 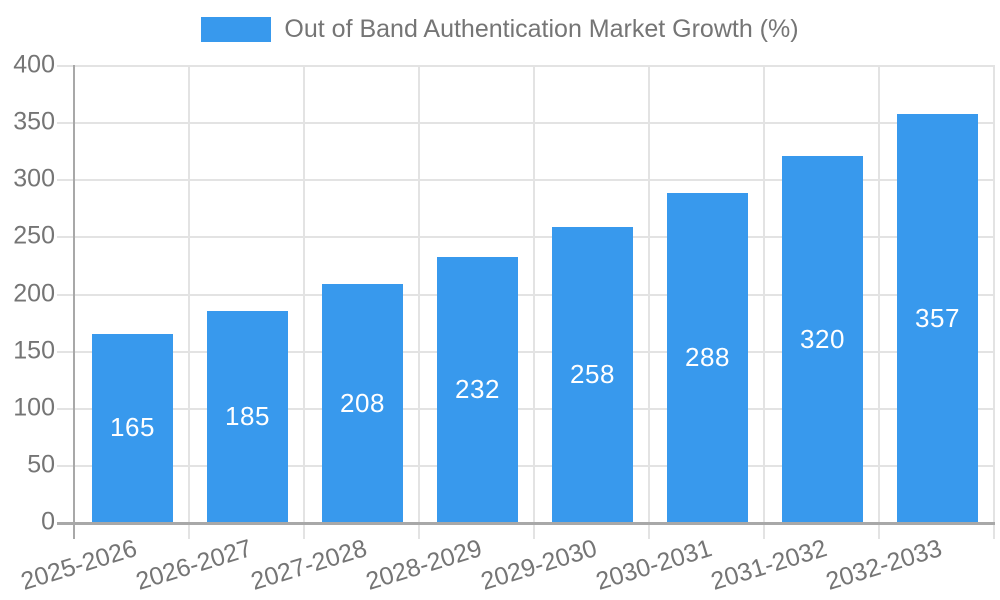 I want to click on y-axis-tick-label: 300, so click(x=34, y=178).